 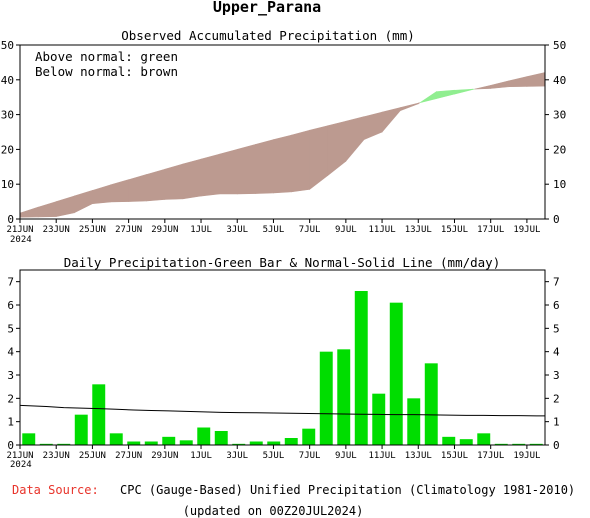 What do you see at coordinates (556, 352) in the screenshot?
I see `y-tick-label-right: 4` at bounding box center [556, 352].